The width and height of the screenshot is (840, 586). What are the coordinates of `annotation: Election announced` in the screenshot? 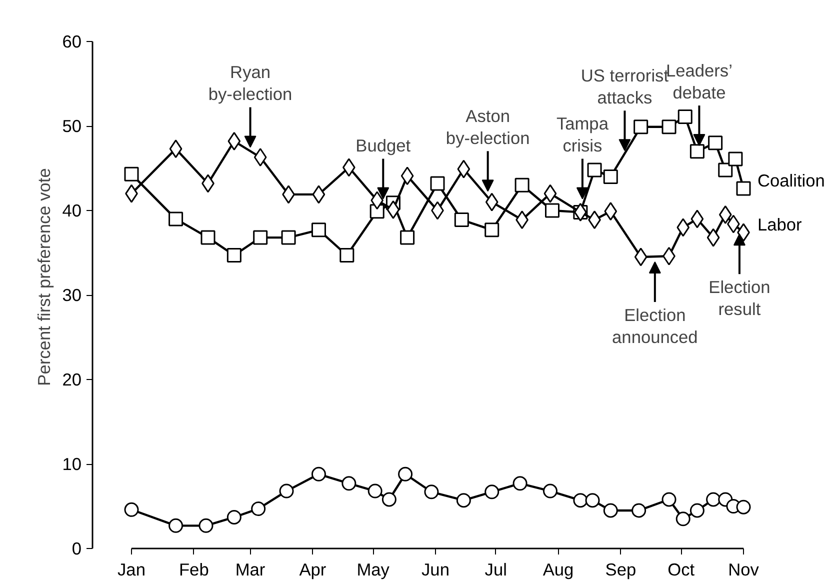 It's located at (655, 325).